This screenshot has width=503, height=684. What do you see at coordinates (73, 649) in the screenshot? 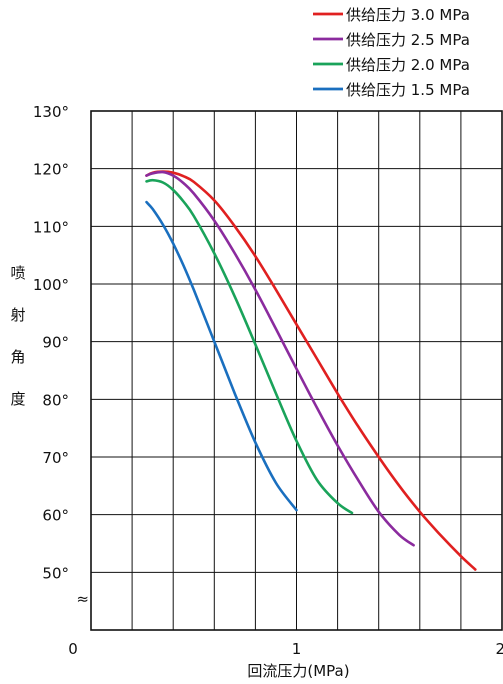
I see `x-tick-label: 0` at bounding box center [73, 649].